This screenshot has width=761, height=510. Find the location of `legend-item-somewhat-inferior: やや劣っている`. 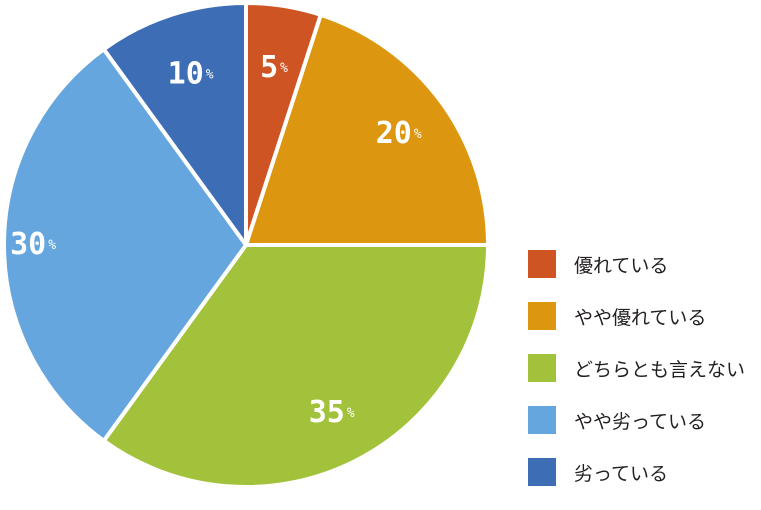

legend-item-somewhat-inferior: やや劣っている is located at coordinates (636, 420).